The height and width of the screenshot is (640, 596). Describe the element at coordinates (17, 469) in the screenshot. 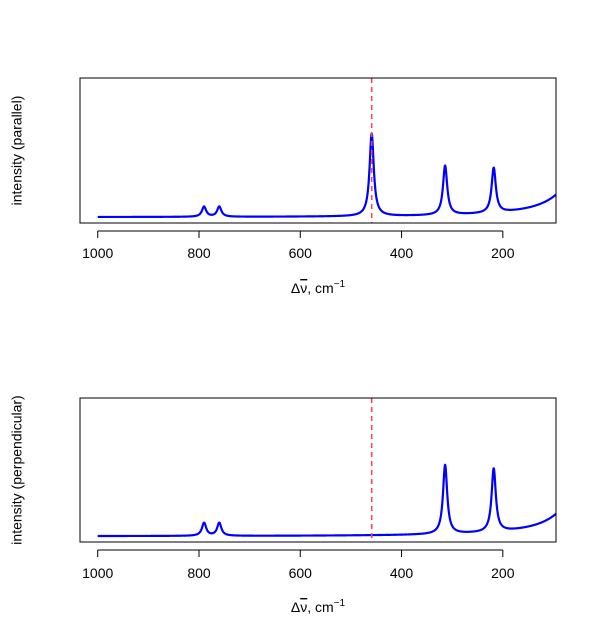

I see `y-axis-label: intensity (perpendicular)` at that location.